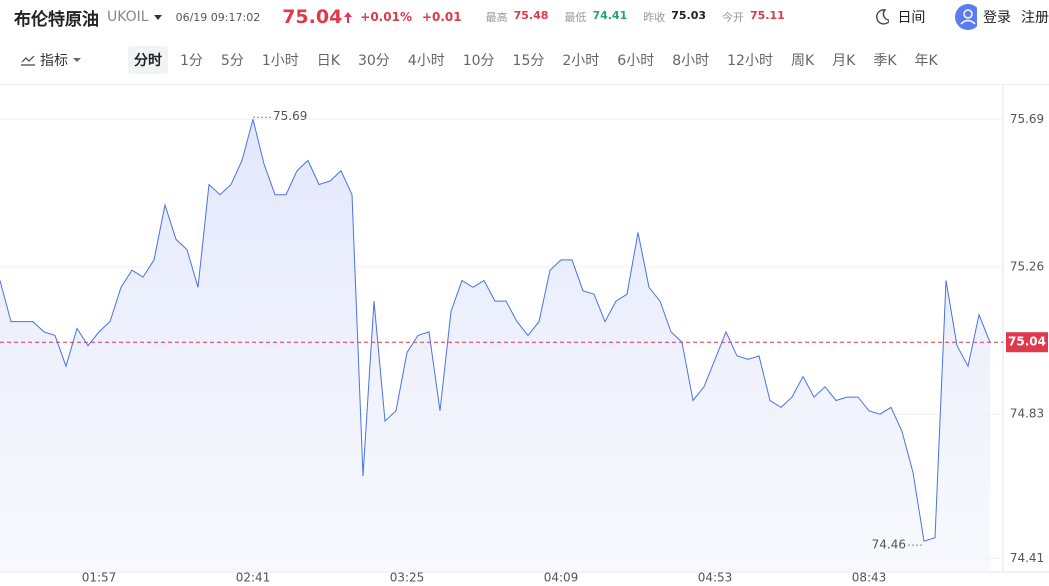  Describe the element at coordinates (386, 17) in the screenshot. I see `change-pct: +0.01%` at that location.